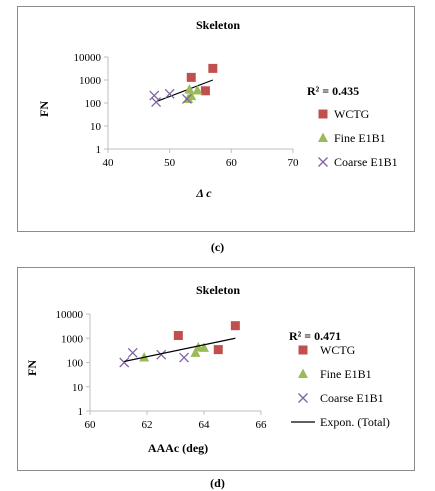  What do you see at coordinates (109, 163) in the screenshot?
I see `chart-c-x-tick-label: 40` at bounding box center [109, 163].